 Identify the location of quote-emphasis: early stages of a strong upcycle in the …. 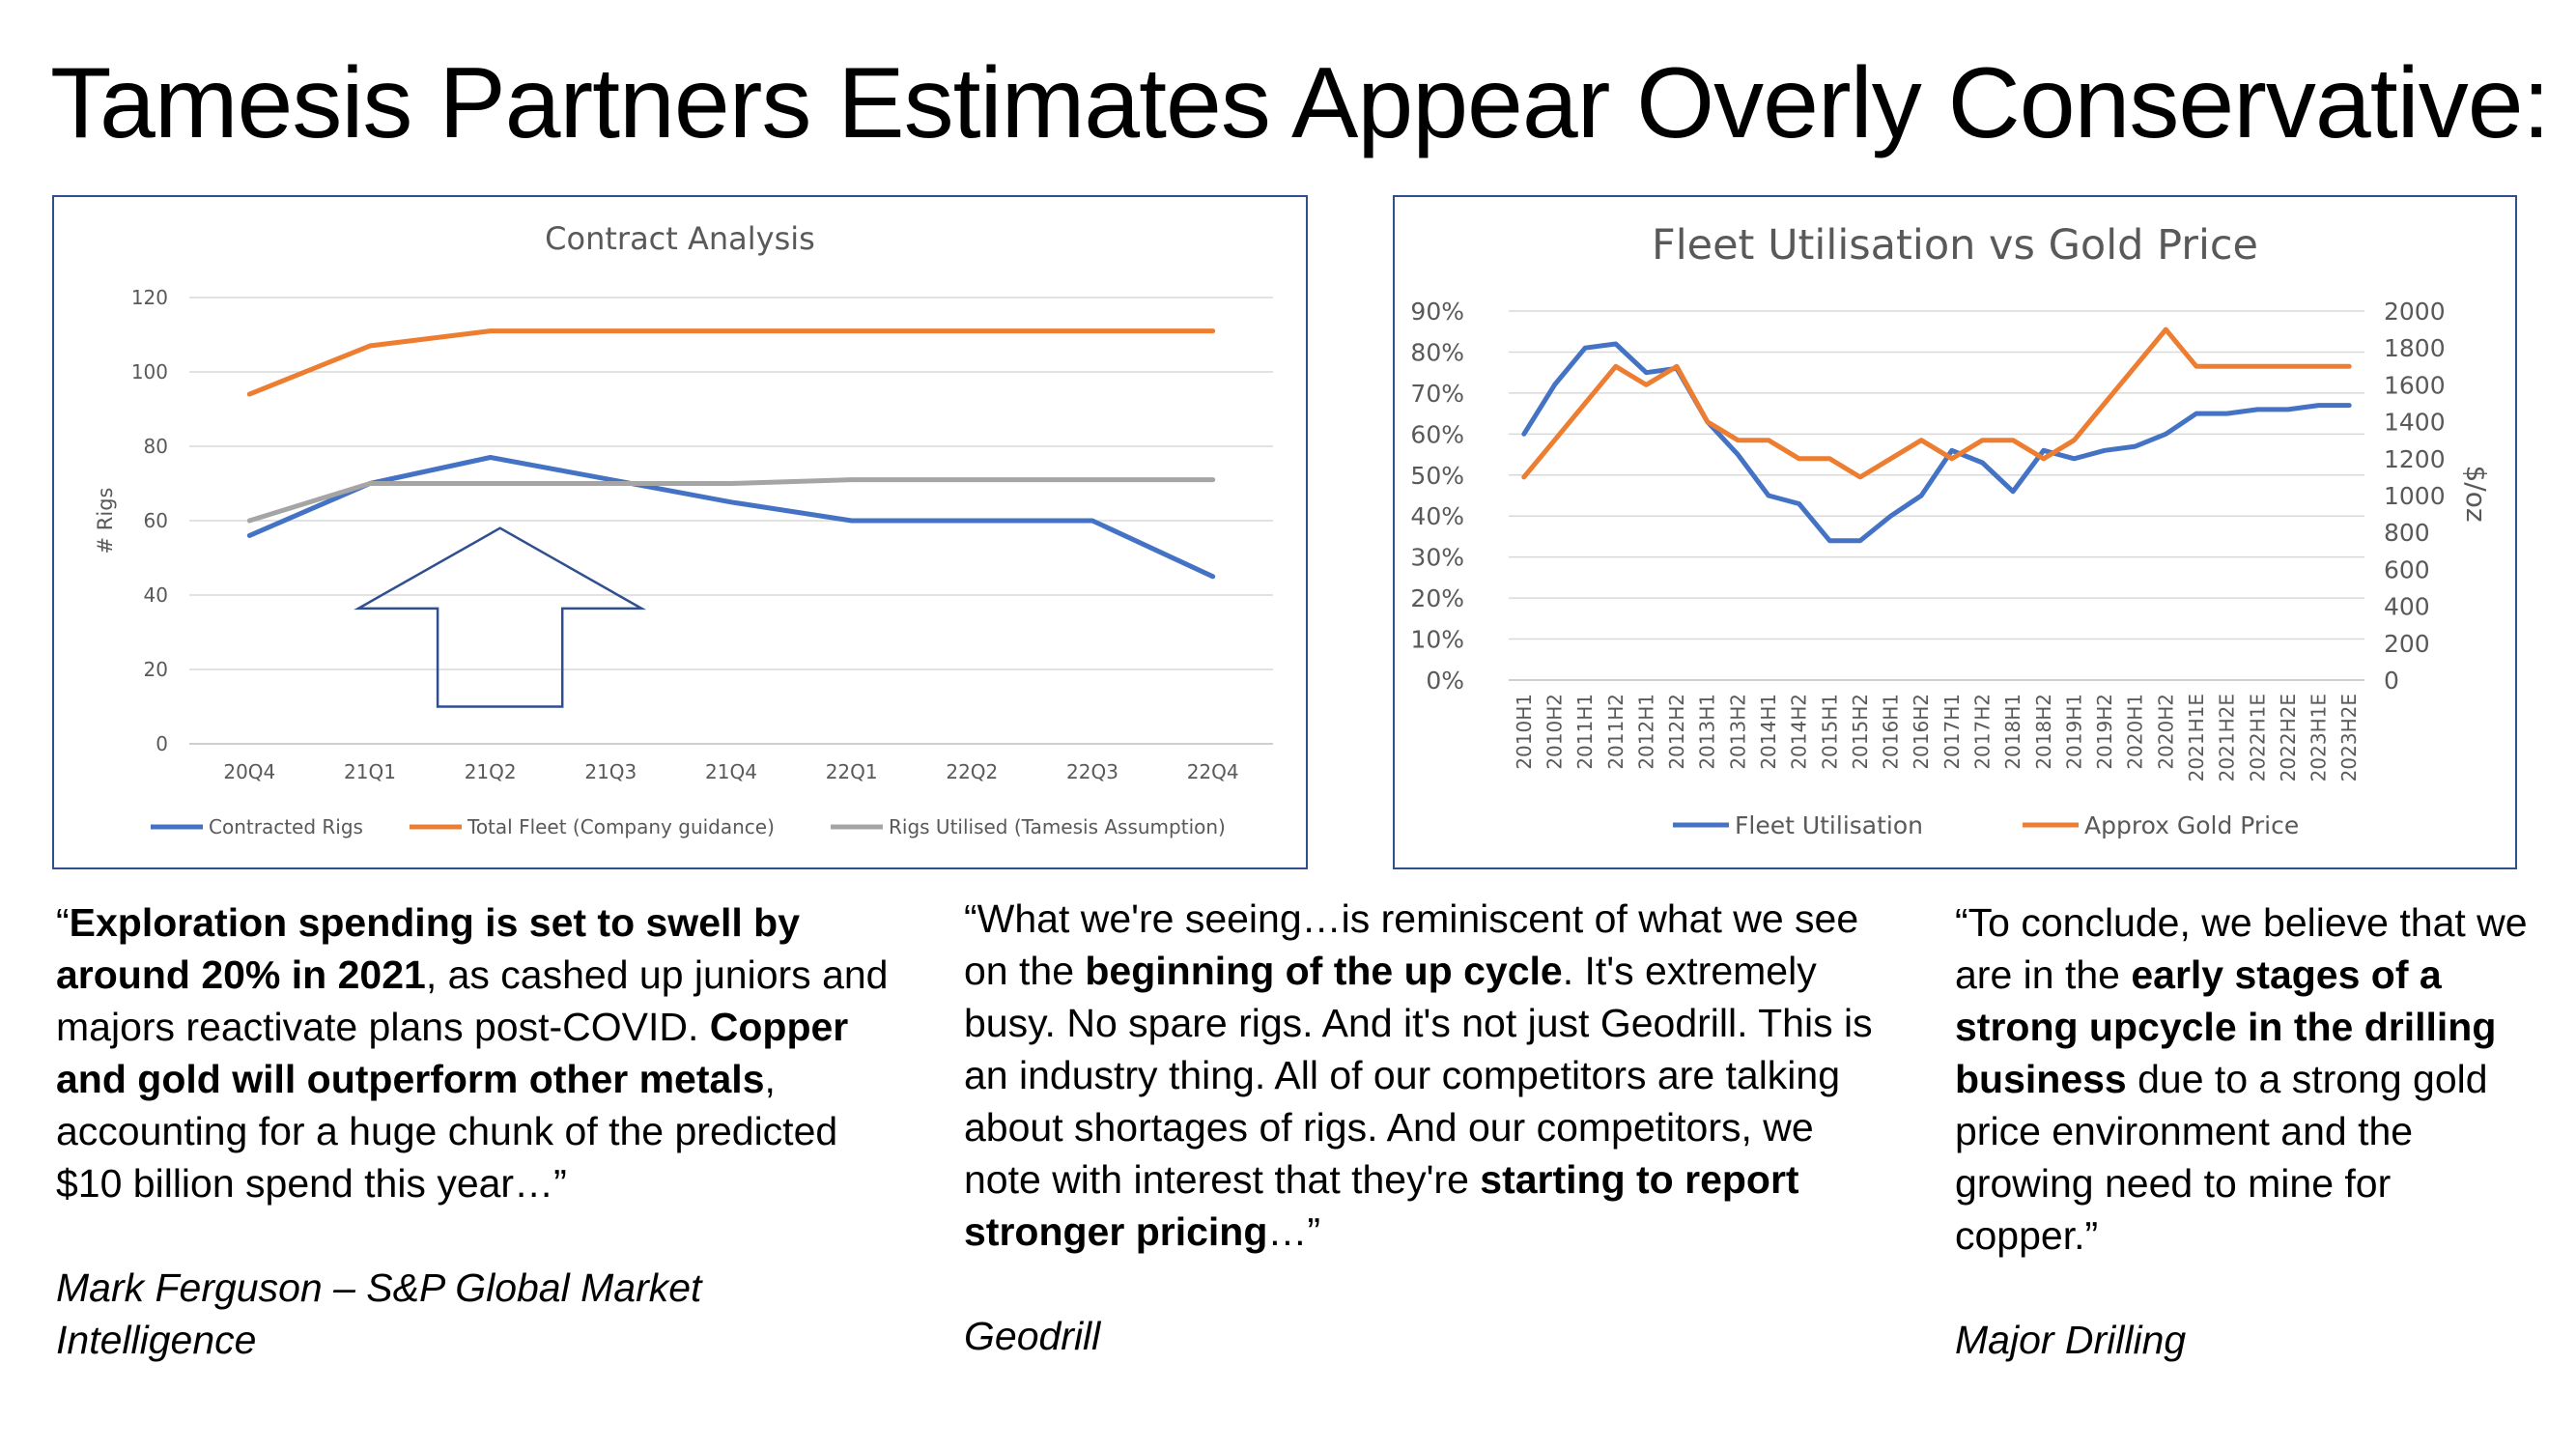
(2226, 1026).